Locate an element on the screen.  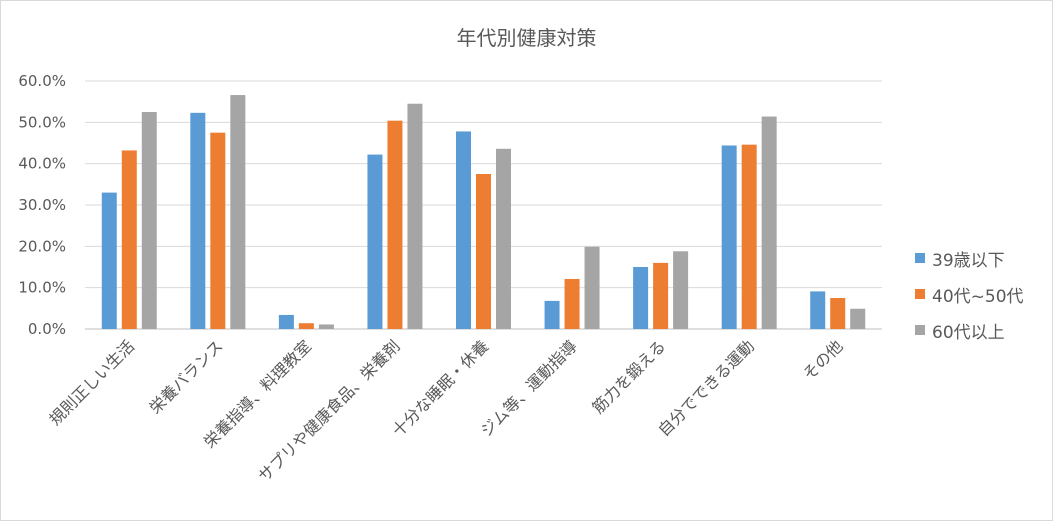
y-tick-label: 40.0% is located at coordinates (42, 164).